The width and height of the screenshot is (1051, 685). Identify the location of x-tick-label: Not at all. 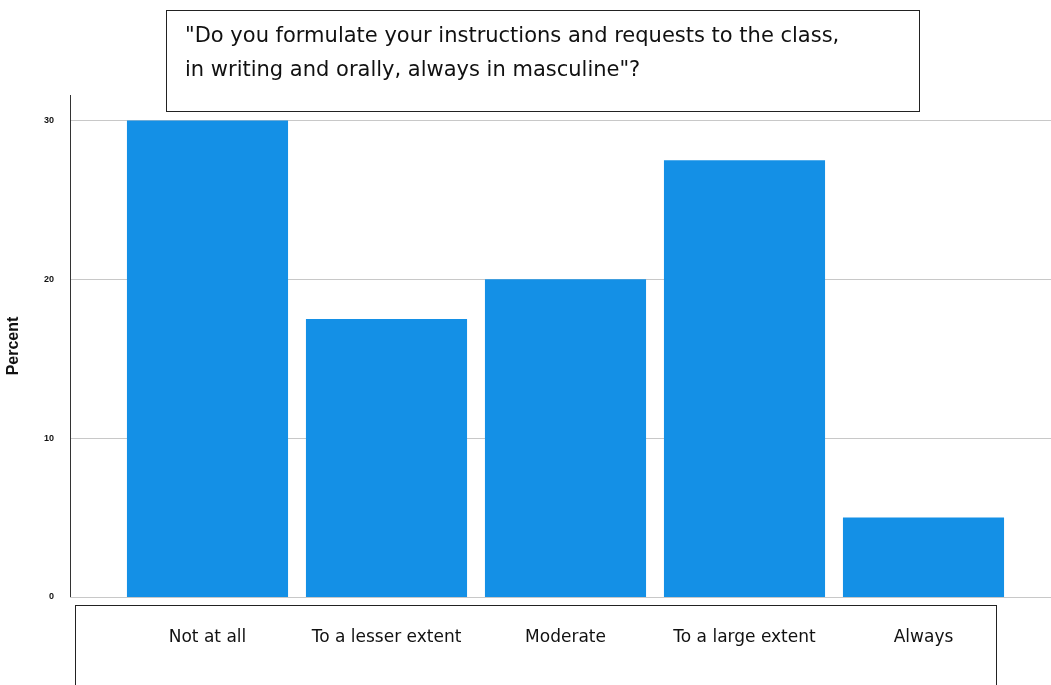
(207, 635).